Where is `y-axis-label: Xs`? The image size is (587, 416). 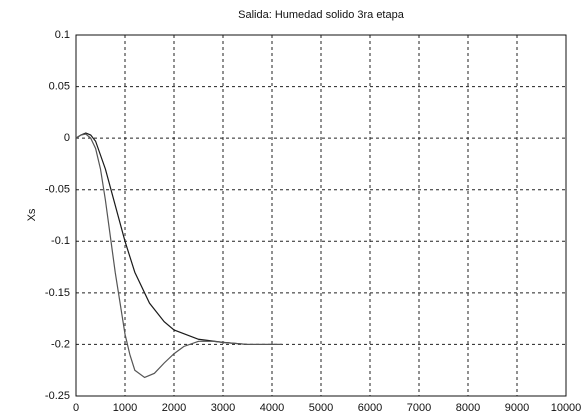
y-axis-label: Xs is located at coordinates (32, 214).